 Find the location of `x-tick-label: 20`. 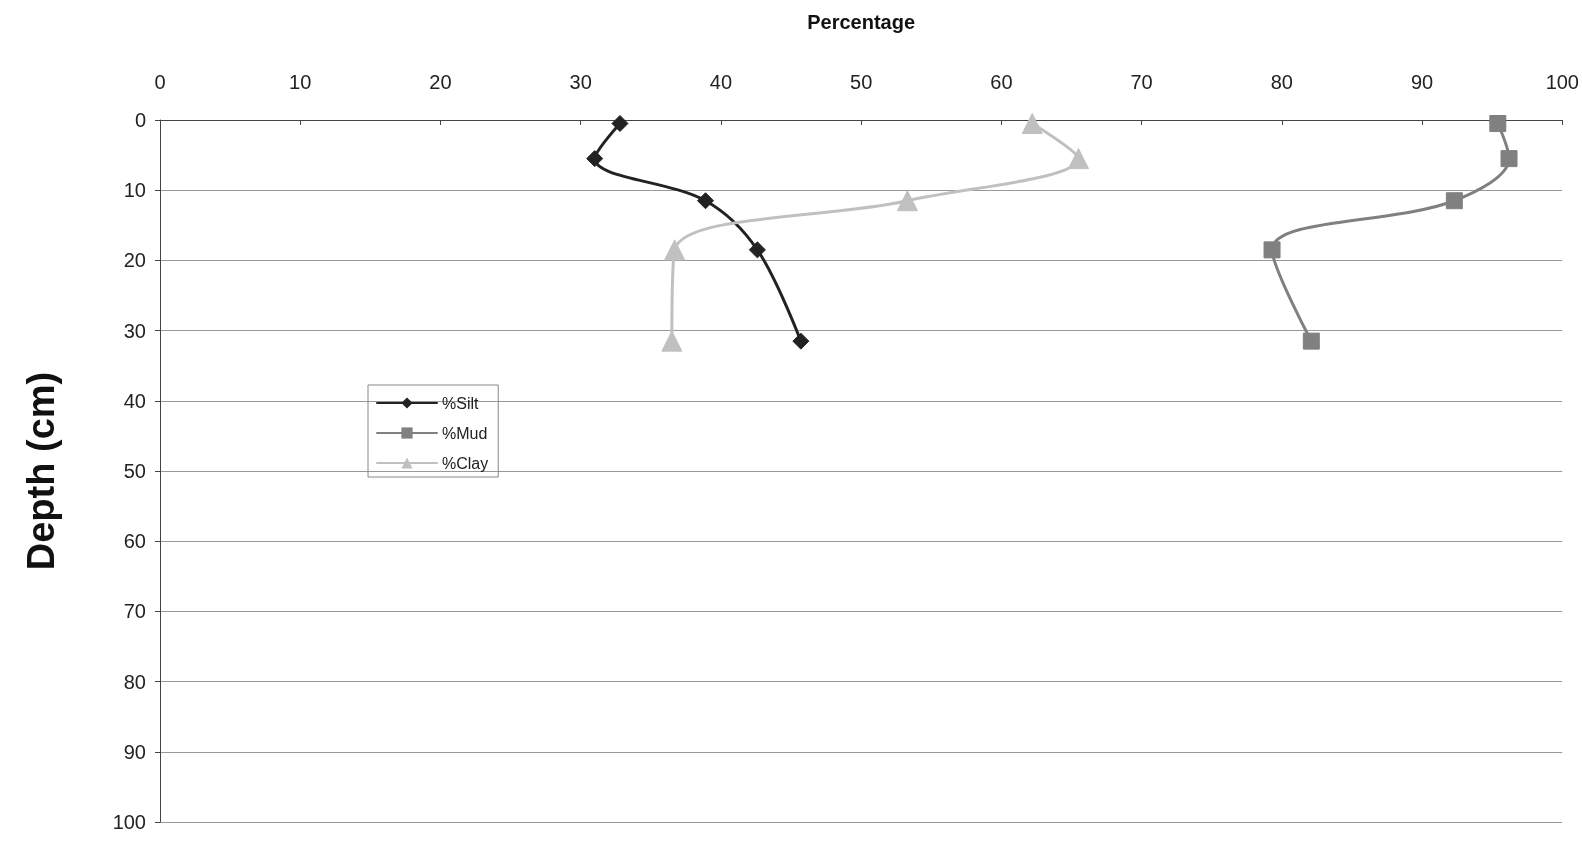

x-tick-label: 20 is located at coordinates (440, 82).